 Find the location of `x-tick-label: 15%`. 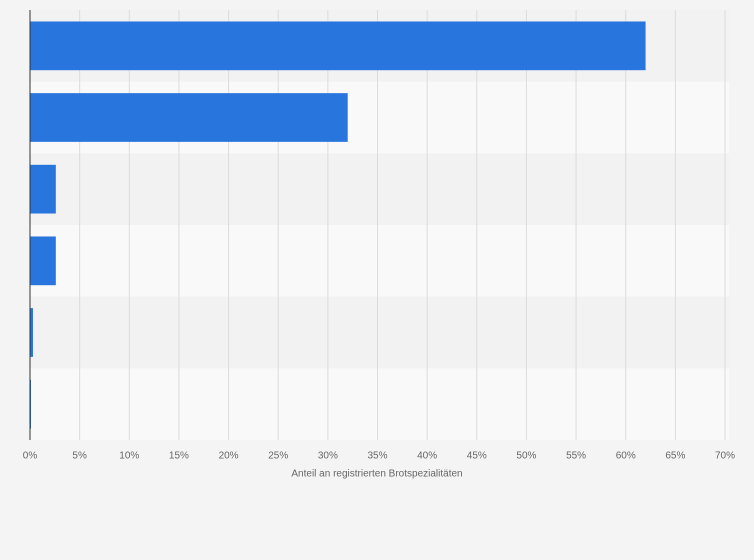

x-tick-label: 15% is located at coordinates (179, 456).